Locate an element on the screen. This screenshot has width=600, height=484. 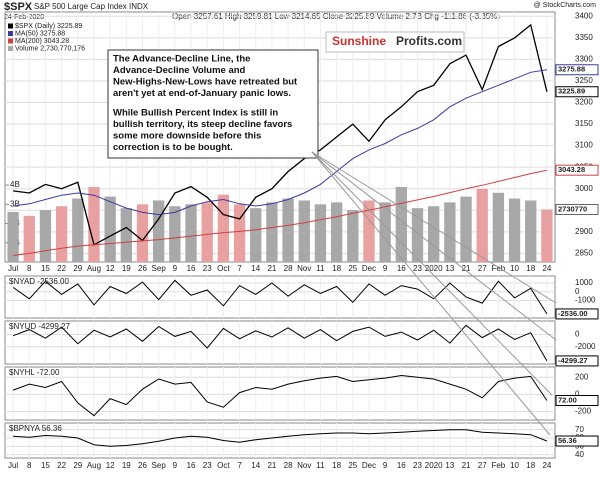
legend-entry: MA(50) 3275.88 is located at coordinates (40, 33).